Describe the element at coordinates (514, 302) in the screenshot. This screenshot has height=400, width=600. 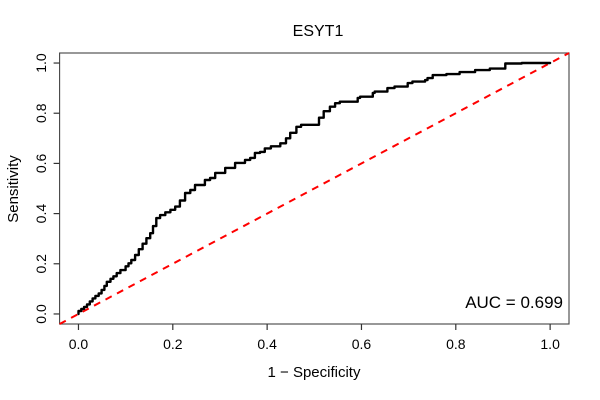
I see `auc-annotation: AUC = 0.699` at that location.